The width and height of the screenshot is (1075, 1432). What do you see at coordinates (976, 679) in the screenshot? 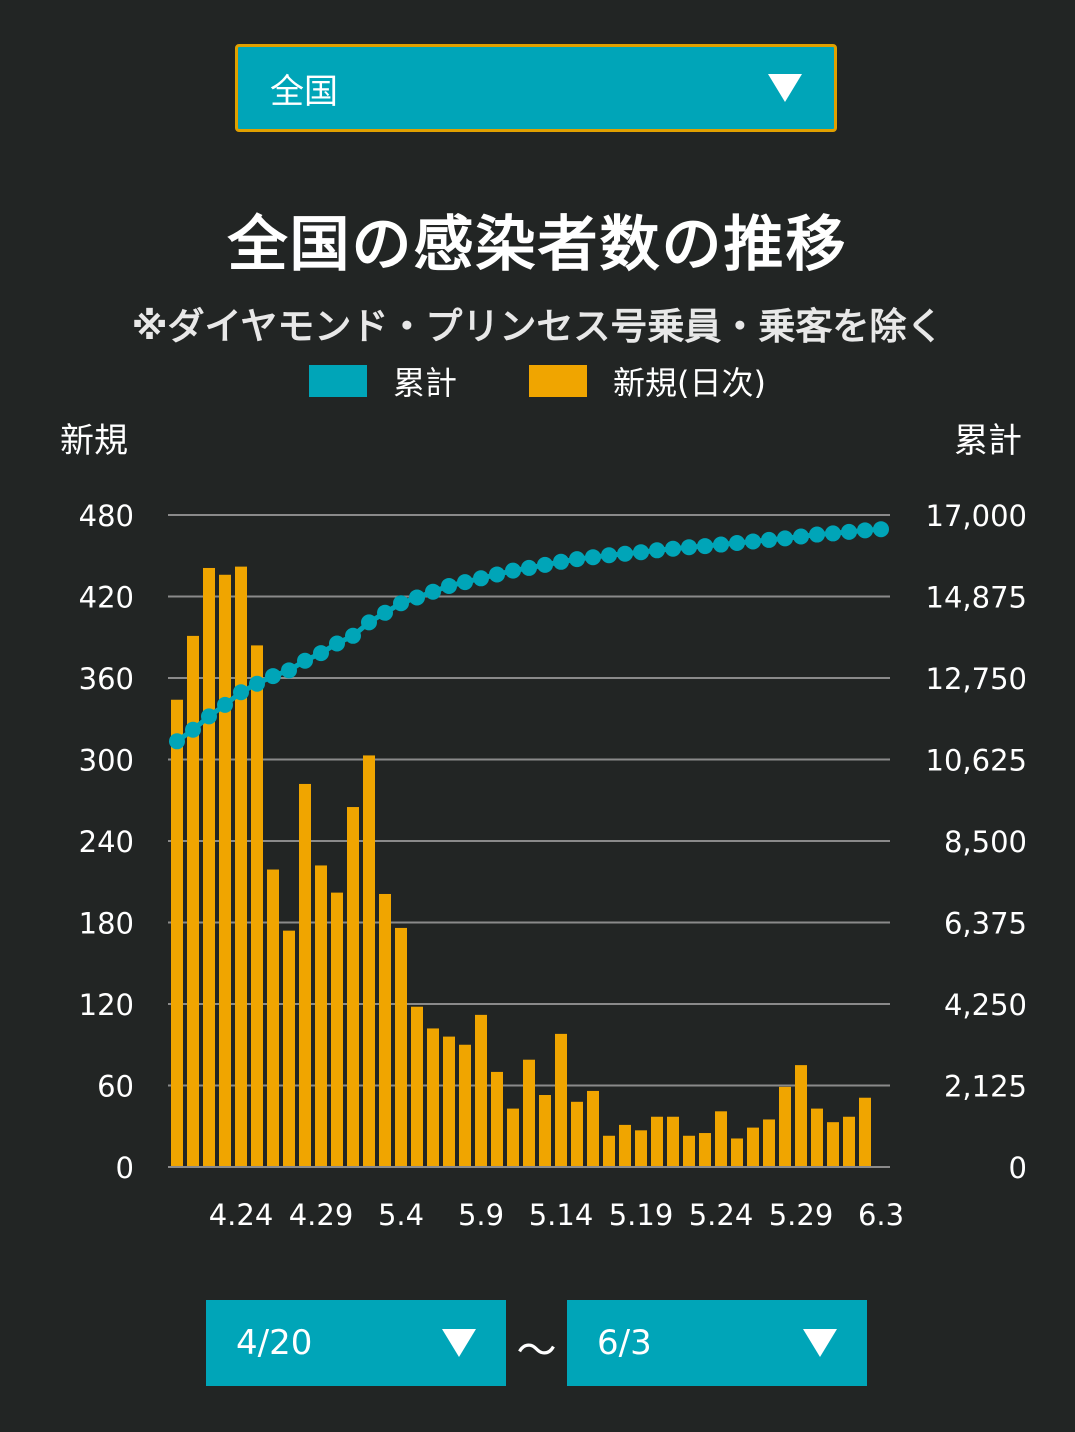
I see `right-tick-label: 12,750` at bounding box center [976, 679].